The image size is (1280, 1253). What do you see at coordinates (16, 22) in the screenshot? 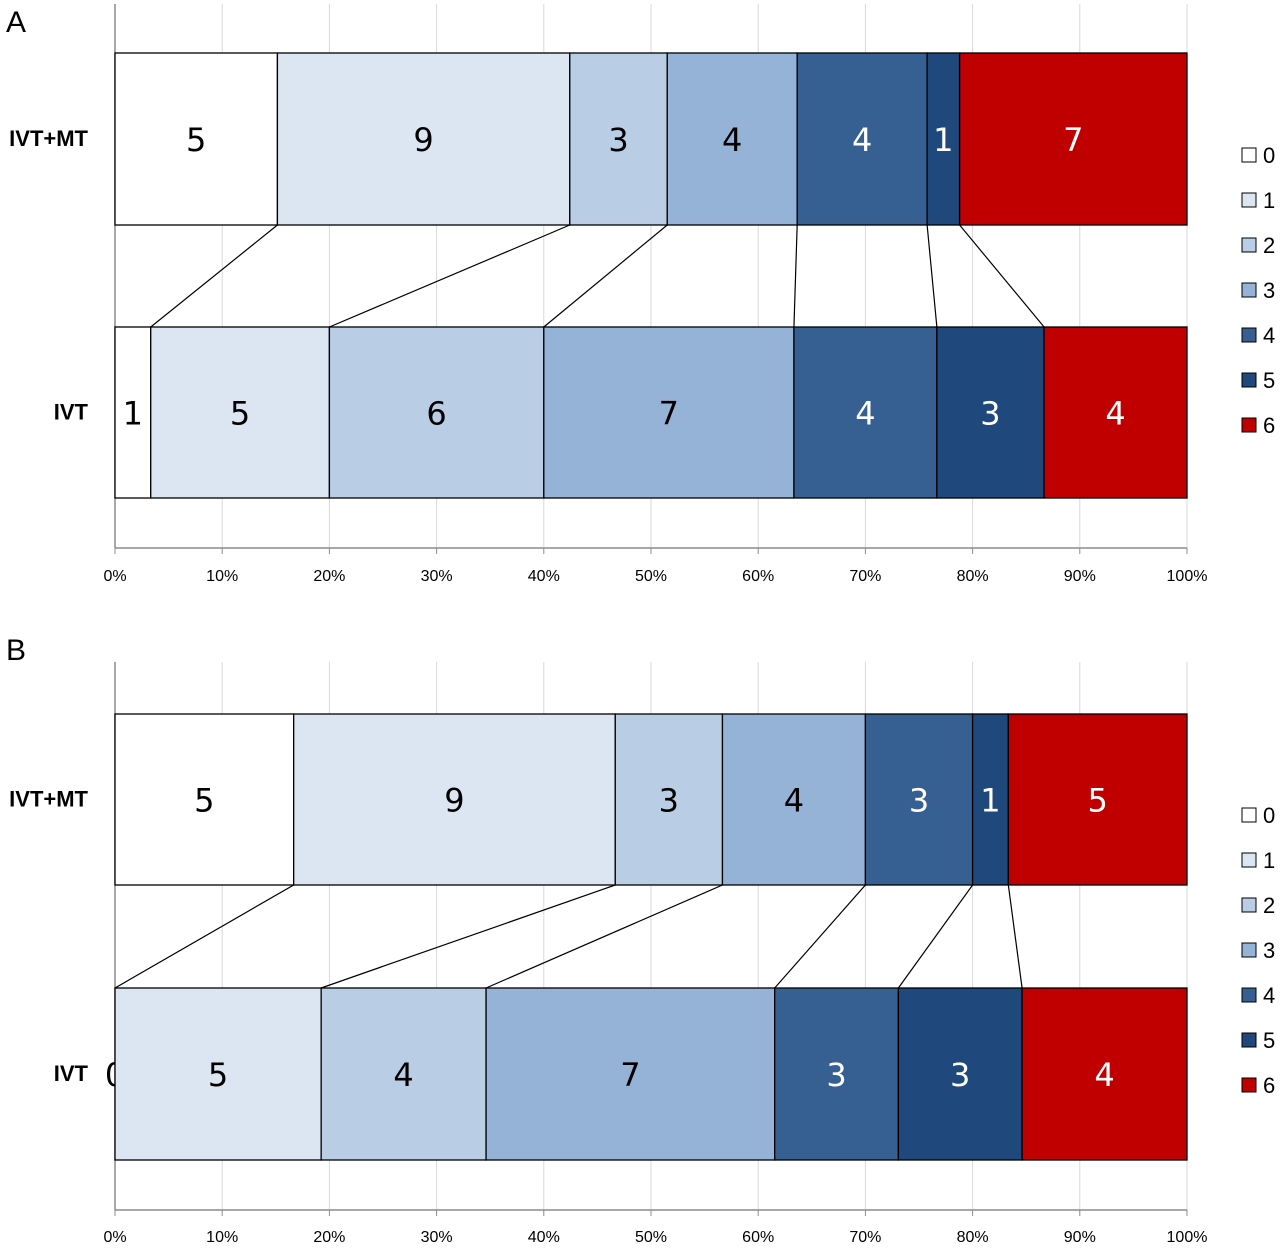
I see `panel-letter: A` at bounding box center [16, 22].